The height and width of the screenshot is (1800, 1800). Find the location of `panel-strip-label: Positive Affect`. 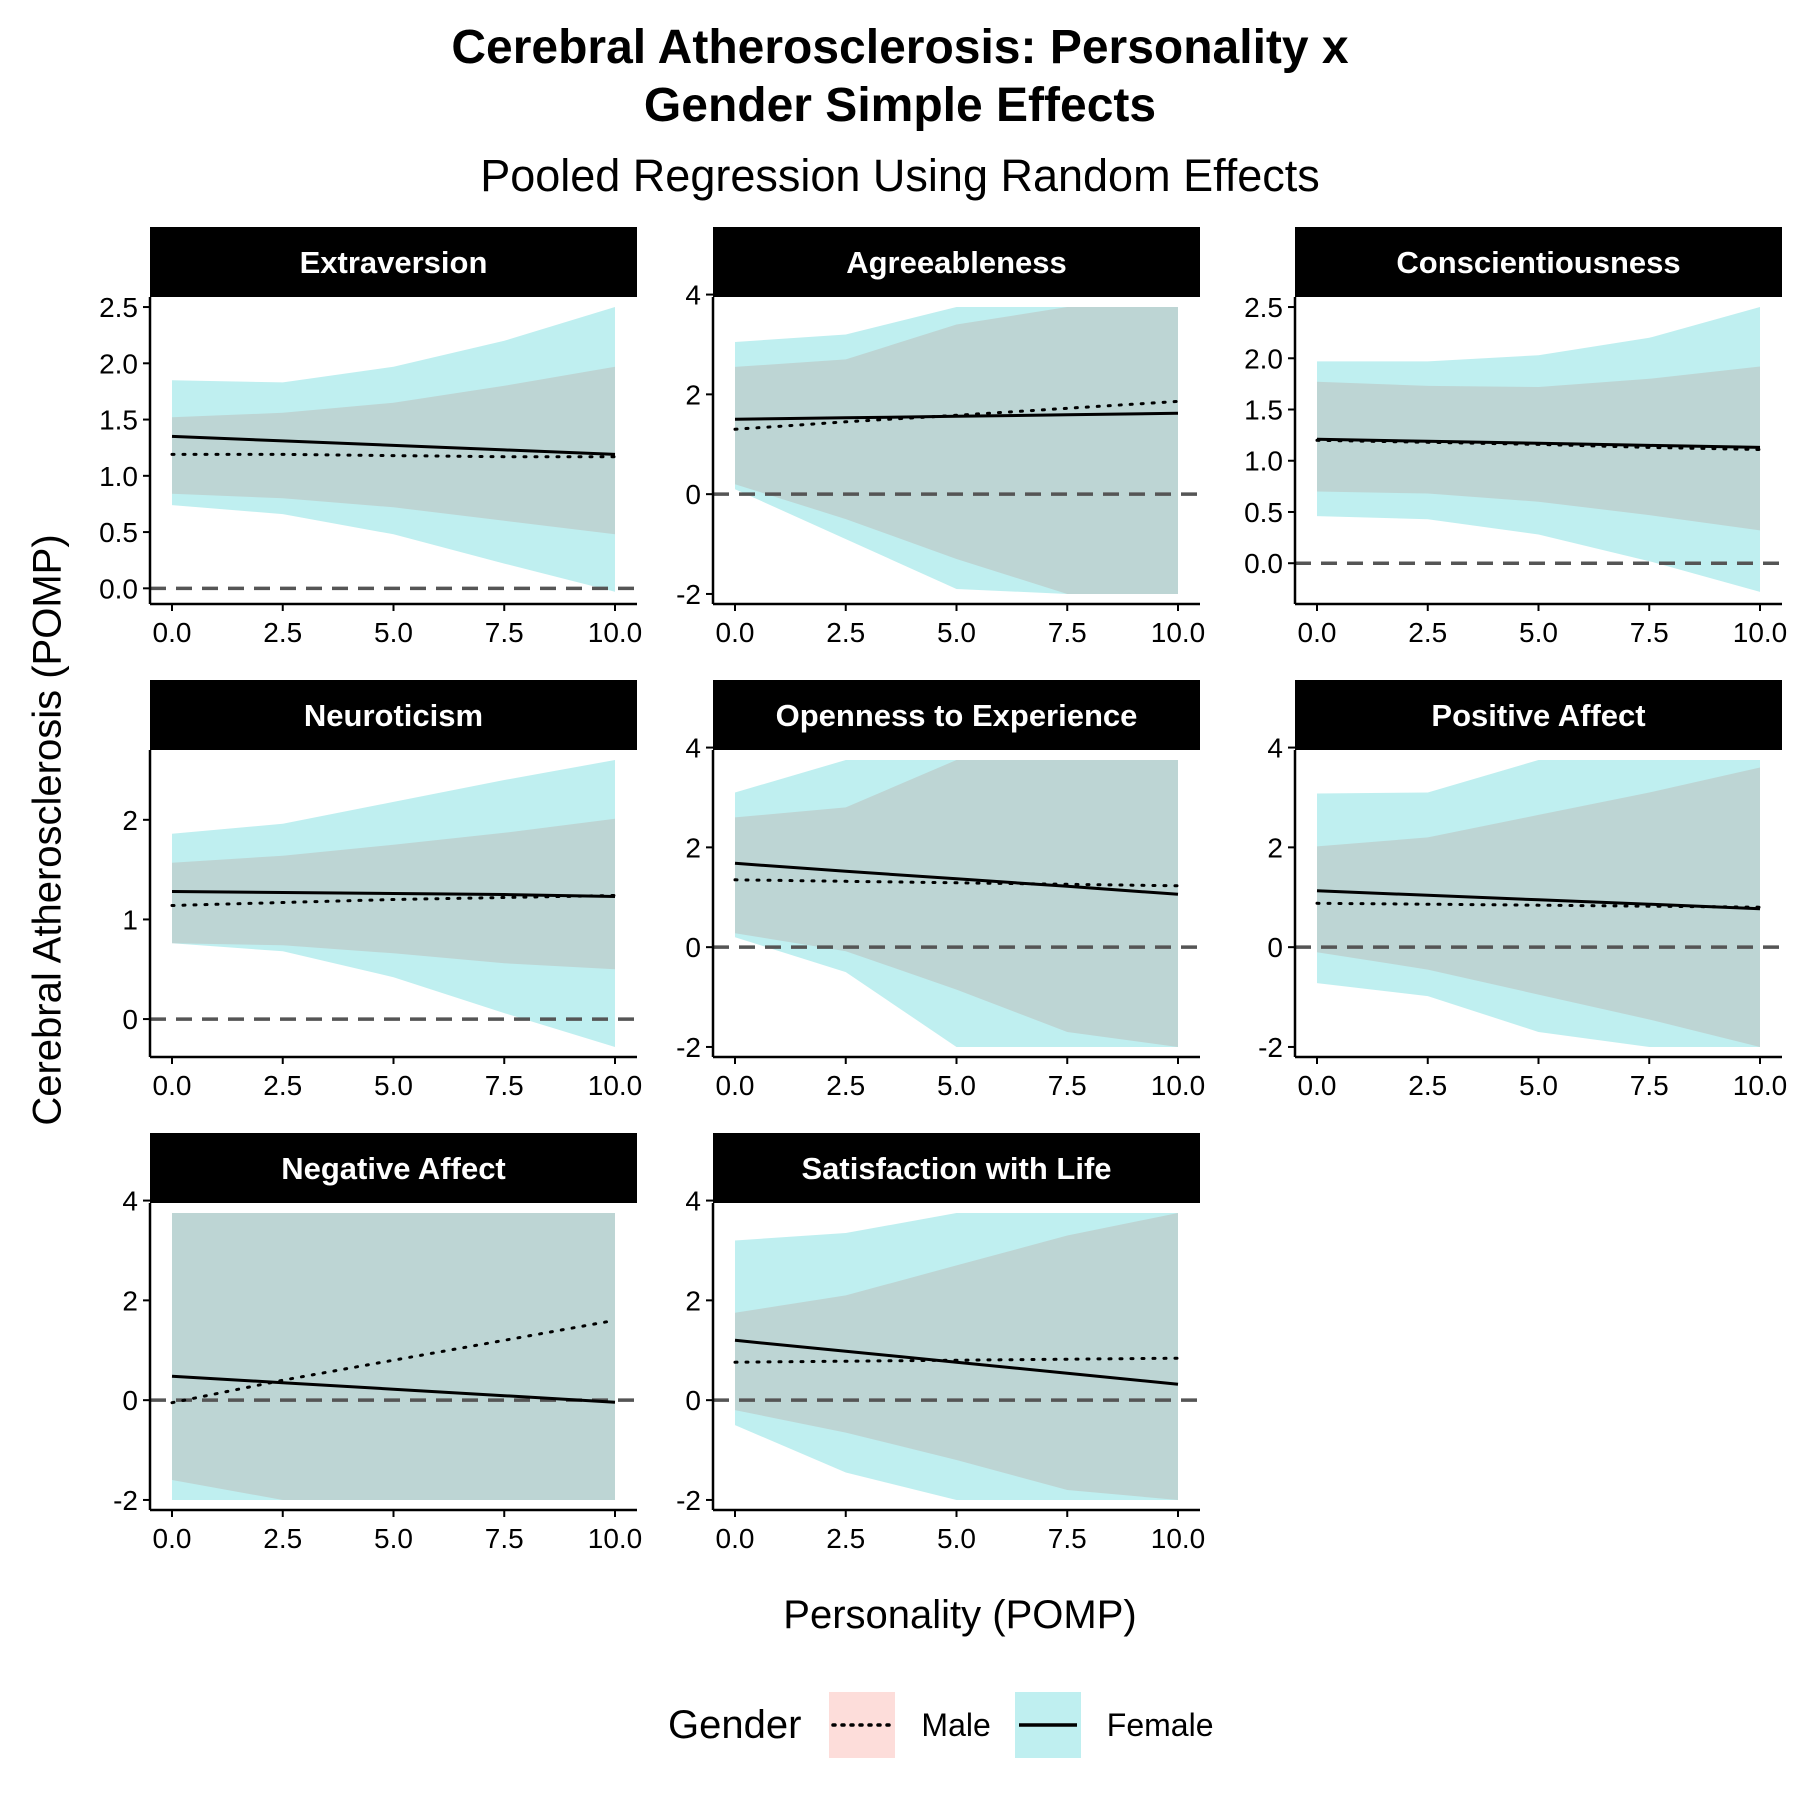

panel-strip-label: Positive Affect is located at coordinates (1538, 715).